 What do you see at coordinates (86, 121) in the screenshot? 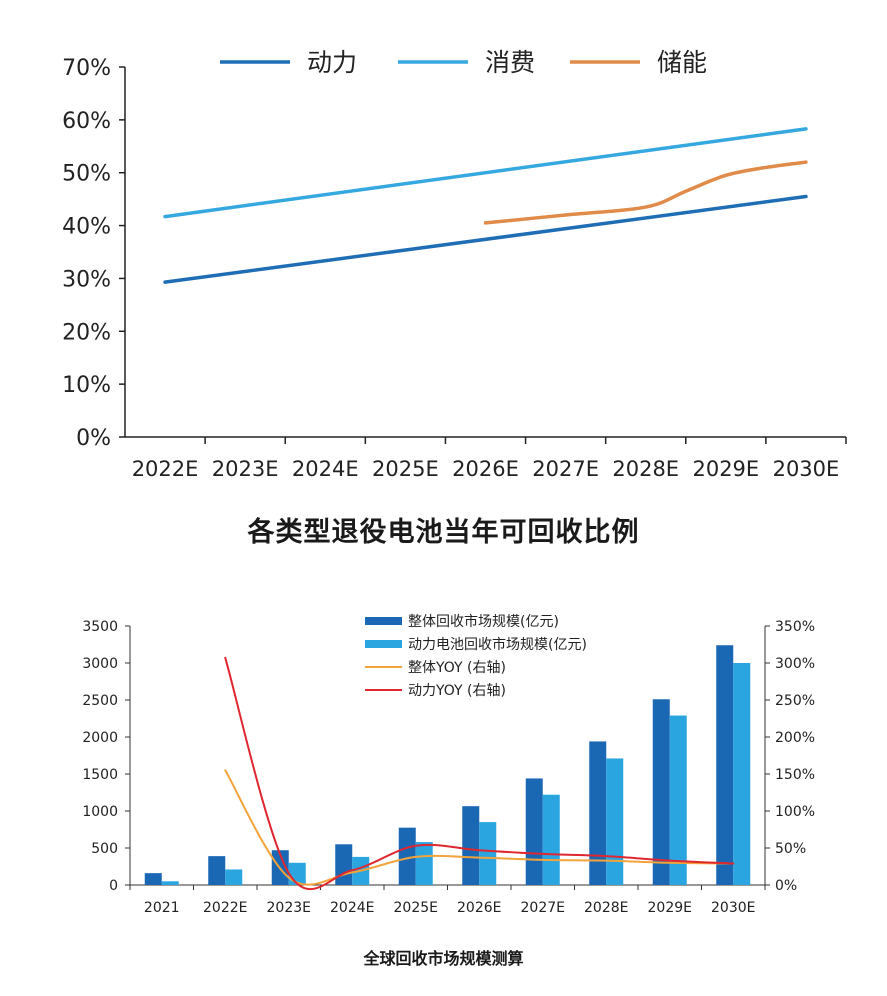
I see `y-tick-label: 60%` at bounding box center [86, 121].